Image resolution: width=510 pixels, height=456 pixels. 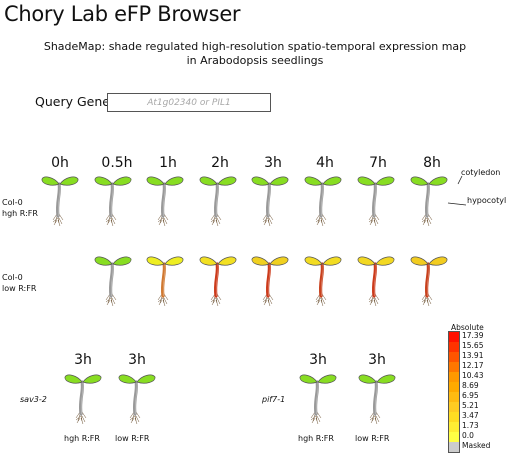 I want to click on legend-color-bar, so click(x=454, y=392).